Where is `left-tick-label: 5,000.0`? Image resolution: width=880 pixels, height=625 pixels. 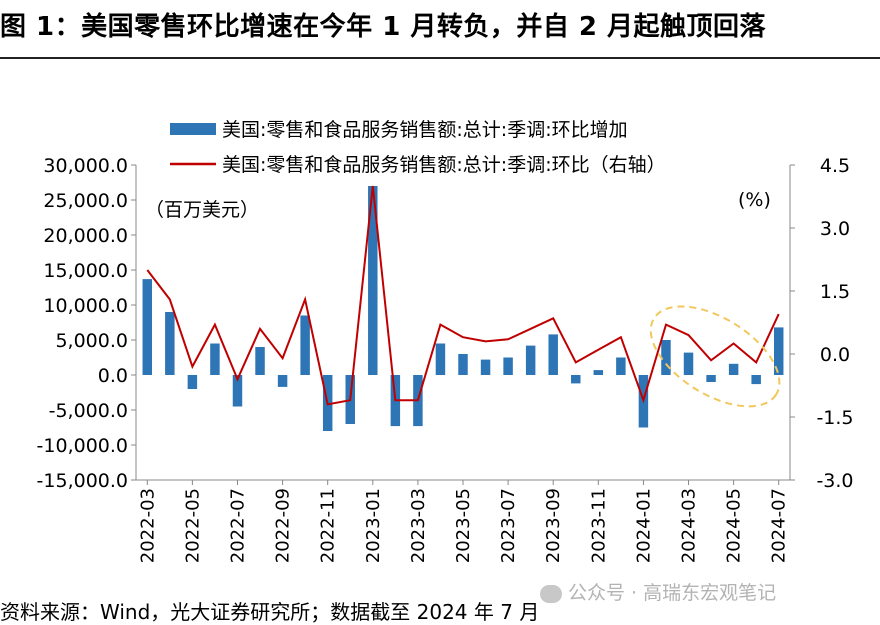 left-tick-label: 5,000.0 is located at coordinates (91, 341).